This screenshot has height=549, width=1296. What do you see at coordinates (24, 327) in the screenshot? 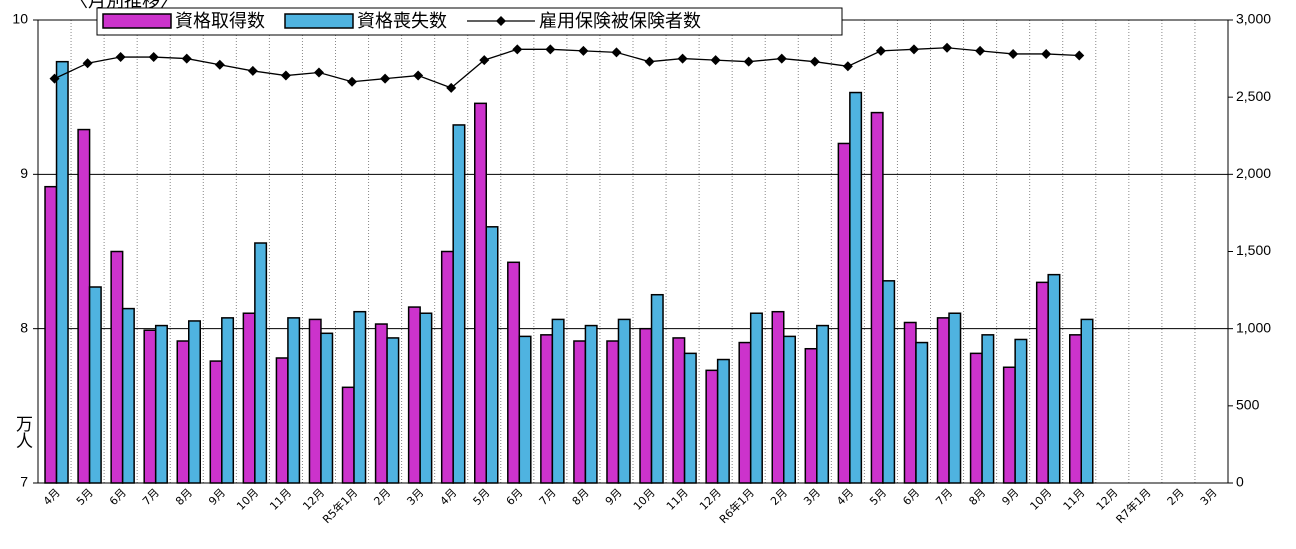
I see `y-tick-label: 8` at bounding box center [24, 327].